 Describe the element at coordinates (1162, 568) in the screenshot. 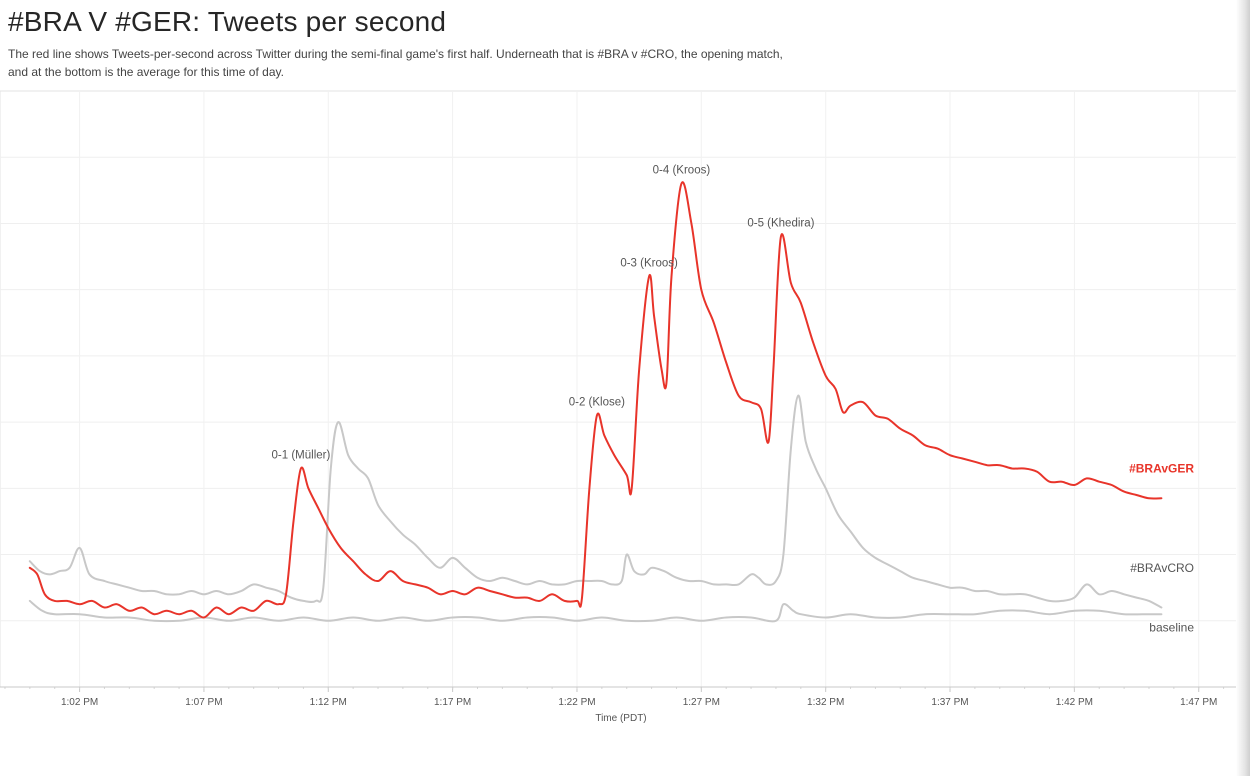

I see `series-label: #BRAvCRO` at that location.